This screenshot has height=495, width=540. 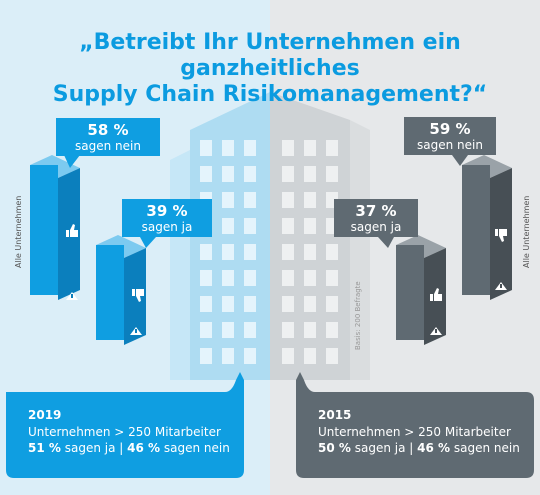 What do you see at coordinates (526, 231) in the screenshot?
I see `axis-label-2015: Alle Unternehmen` at bounding box center [526, 231].